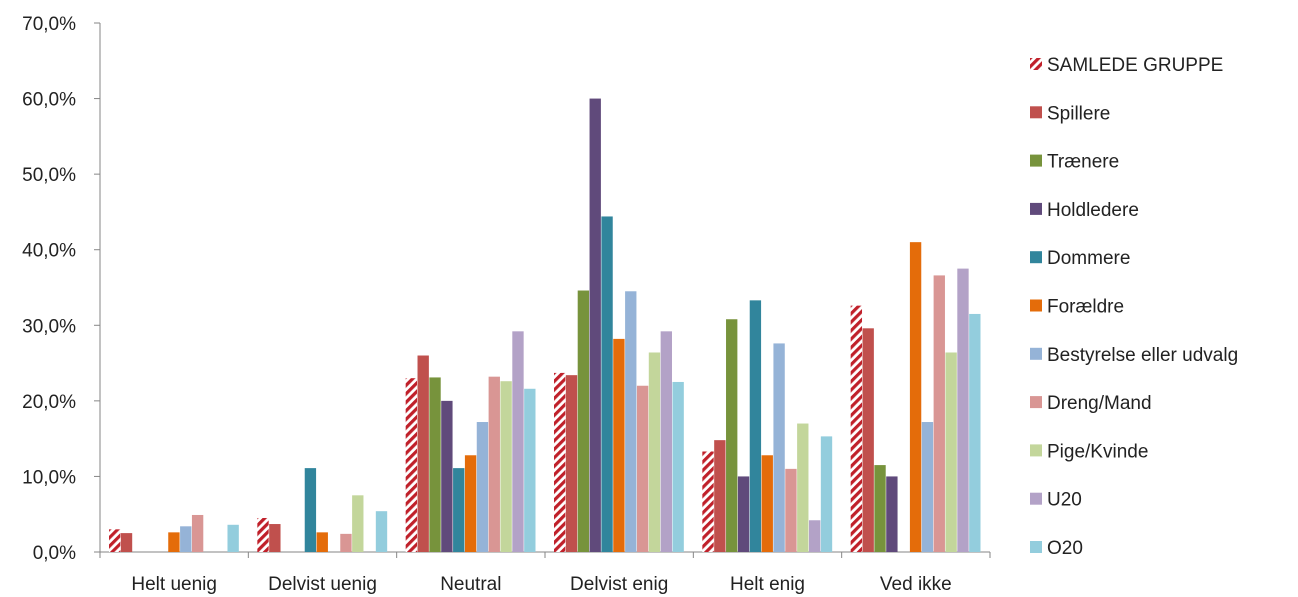  I want to click on legend-label: U20, so click(1064, 500).